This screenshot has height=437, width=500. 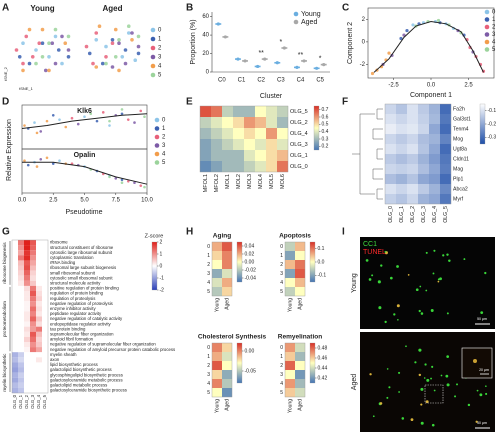 What do you see at coordinates (300, 405) in the screenshot?
I see `column-label: Aged` at bounding box center [300, 405].